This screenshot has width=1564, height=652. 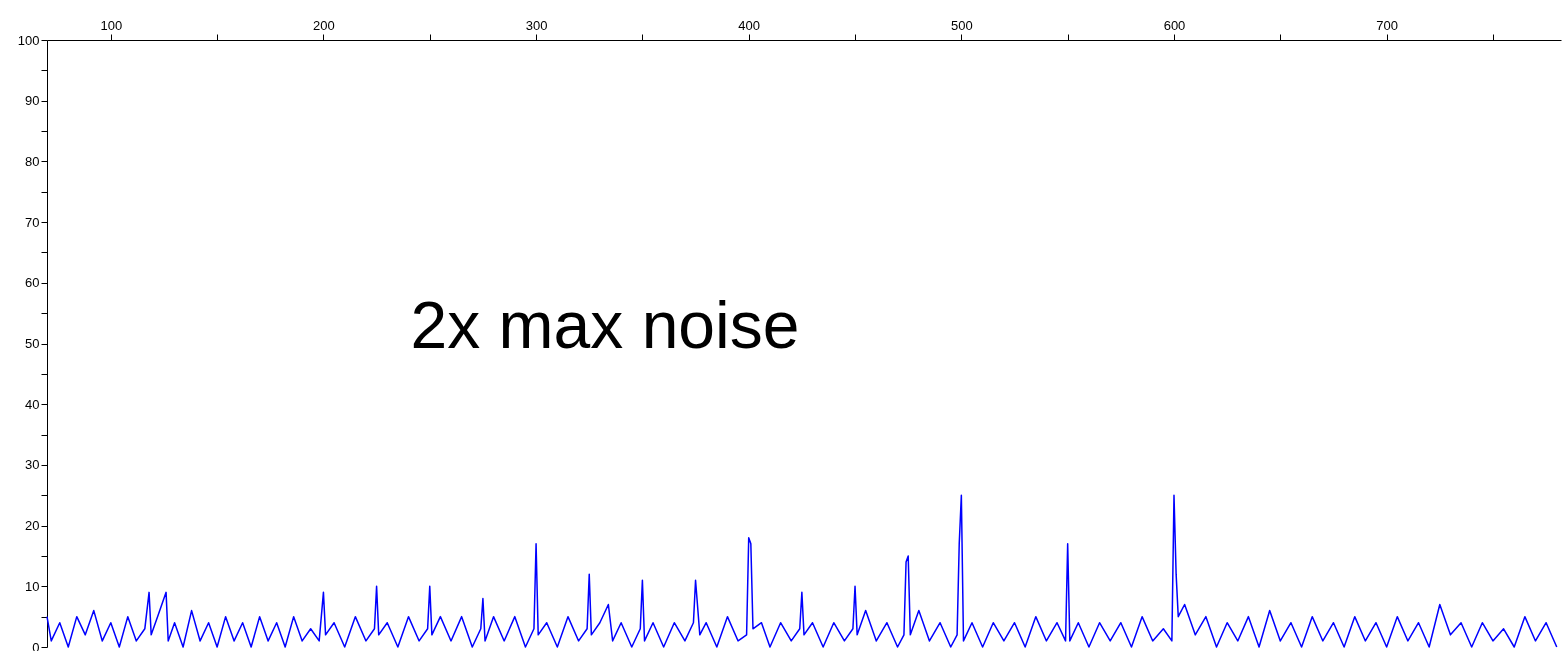 I want to click on x-tick-label: 600, so click(x=1174, y=25).